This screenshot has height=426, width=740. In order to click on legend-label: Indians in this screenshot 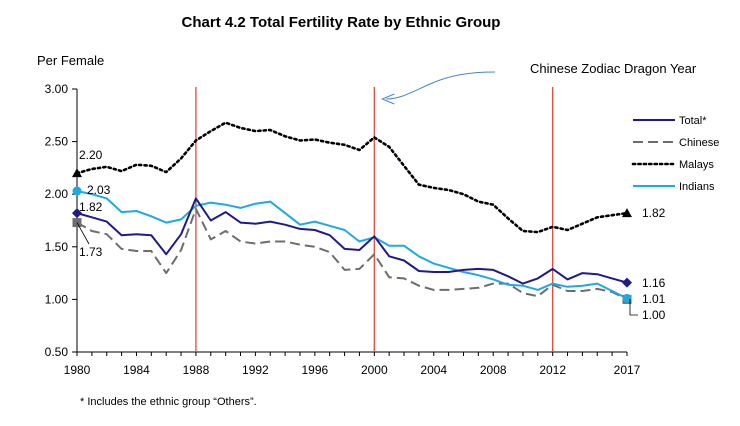, I will do `click(697, 187)`.